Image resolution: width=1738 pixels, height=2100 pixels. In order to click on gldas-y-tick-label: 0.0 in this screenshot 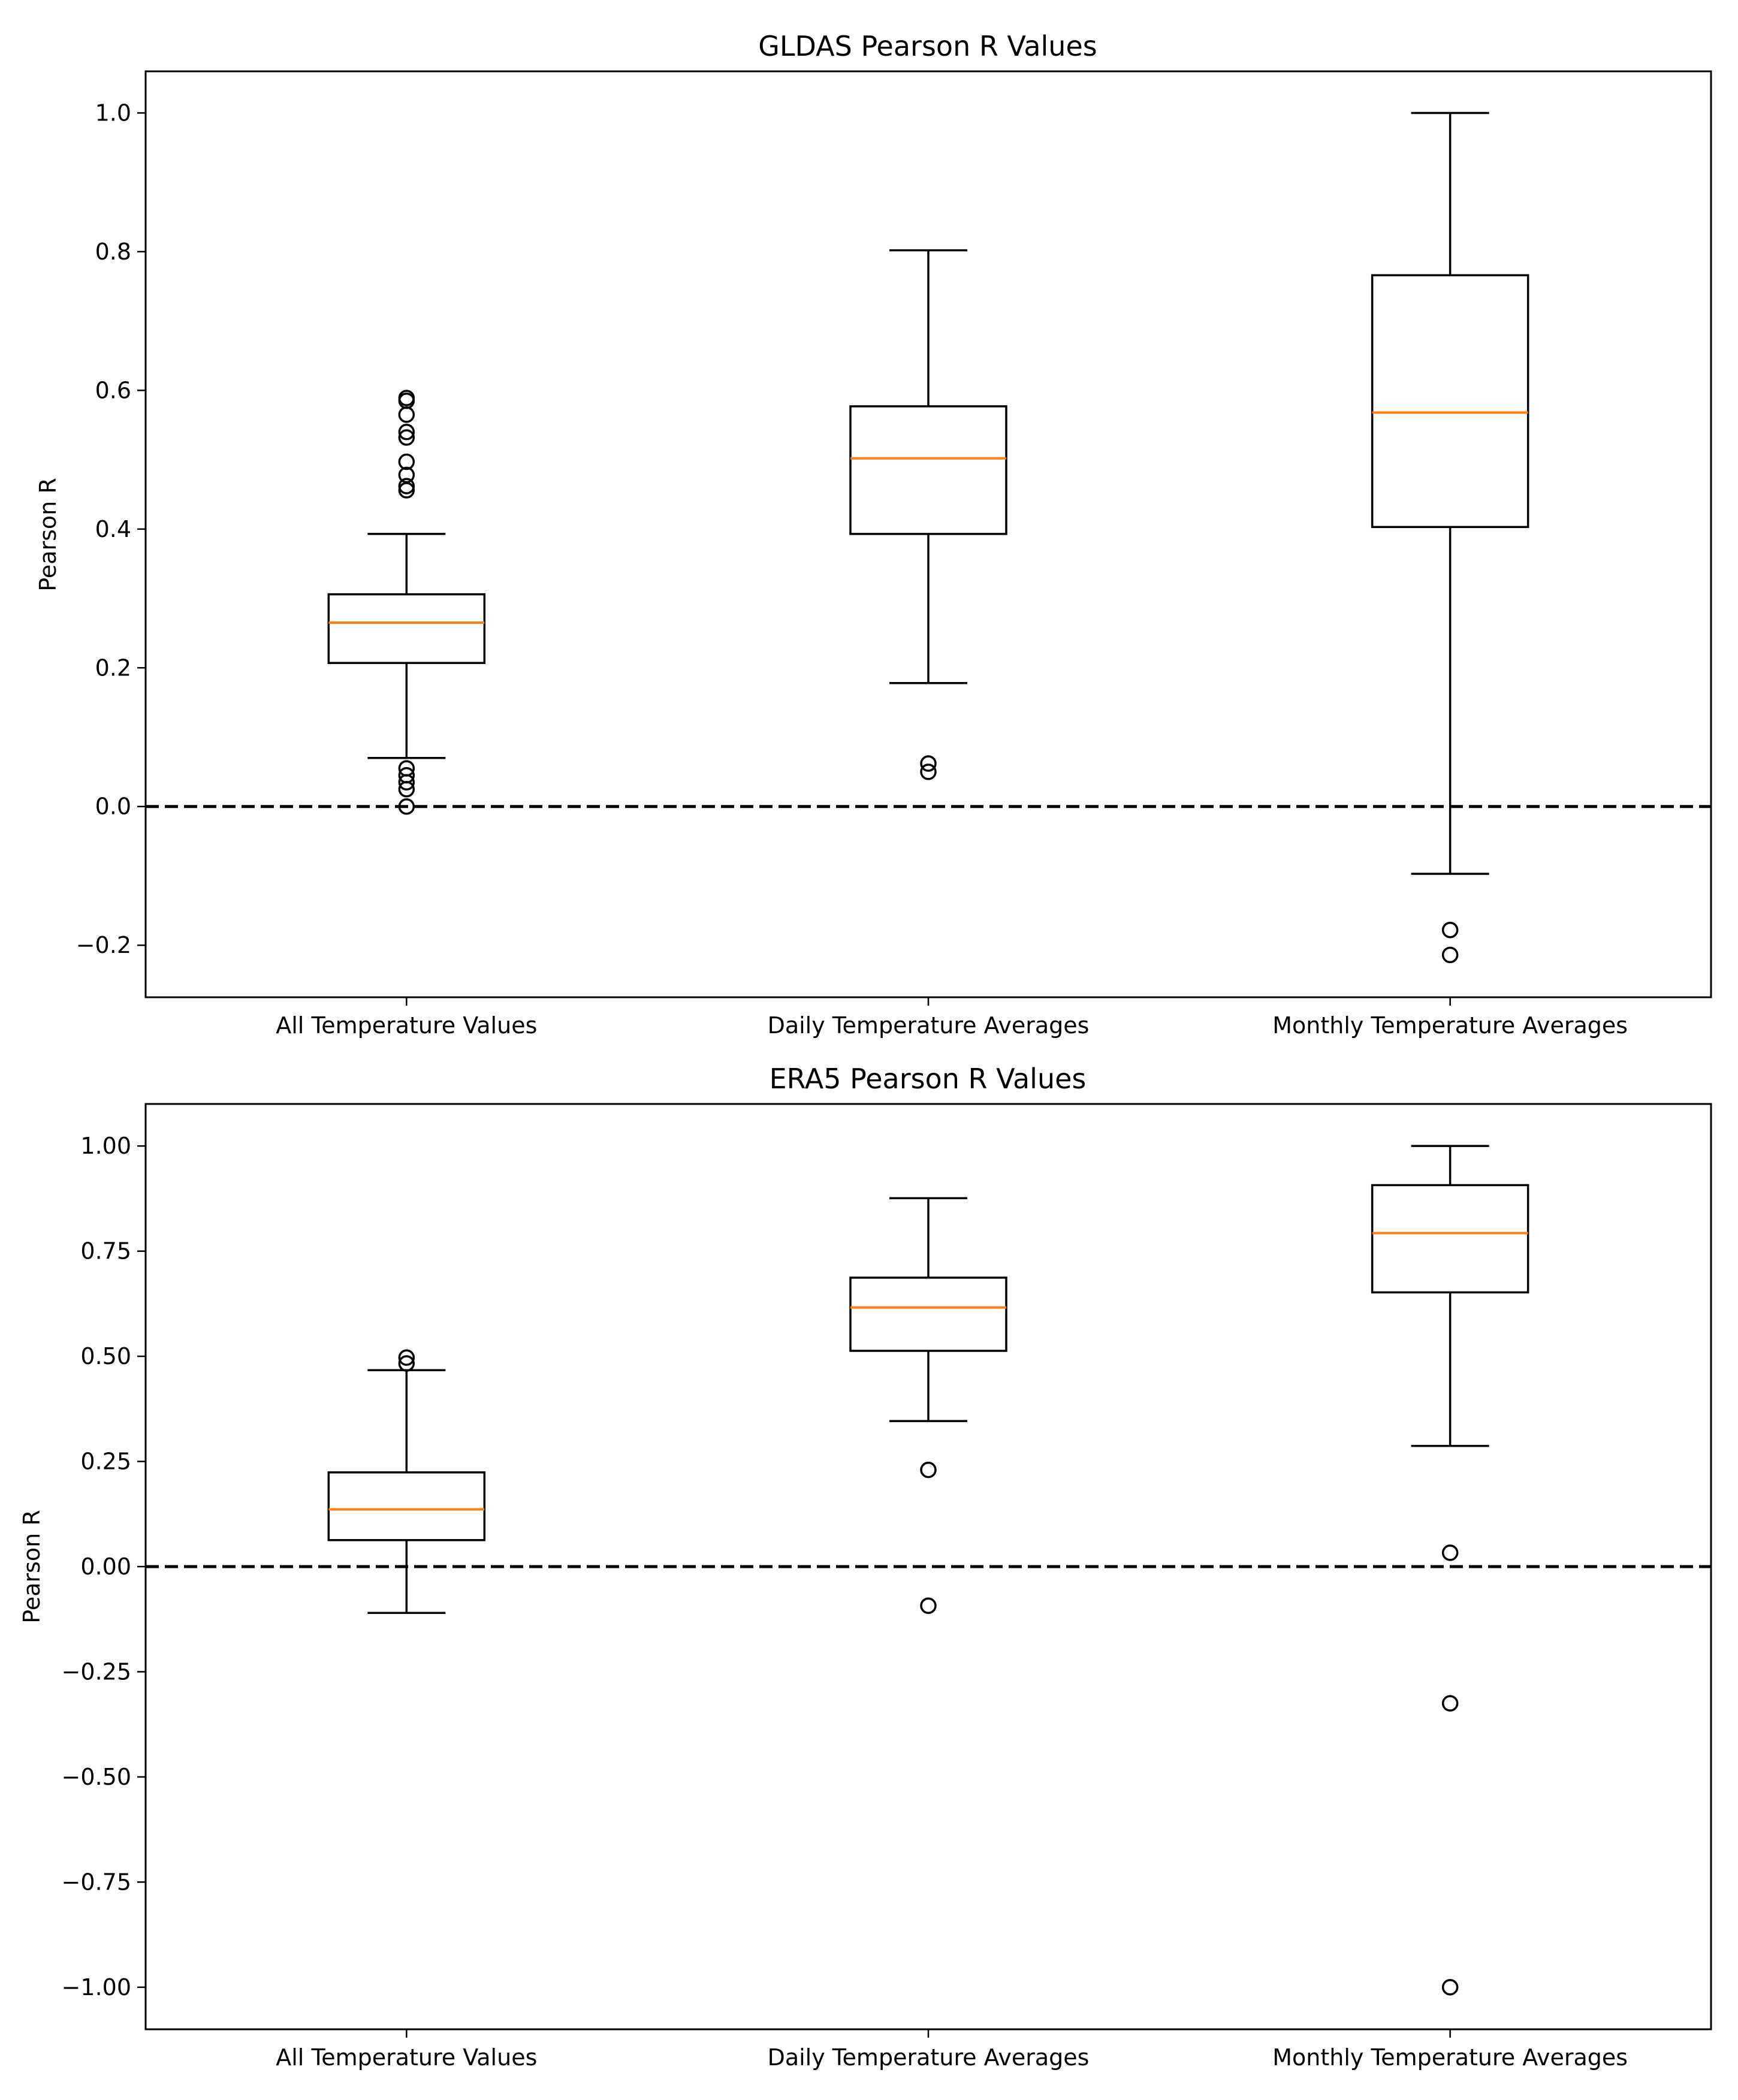, I will do `click(113, 806)`.